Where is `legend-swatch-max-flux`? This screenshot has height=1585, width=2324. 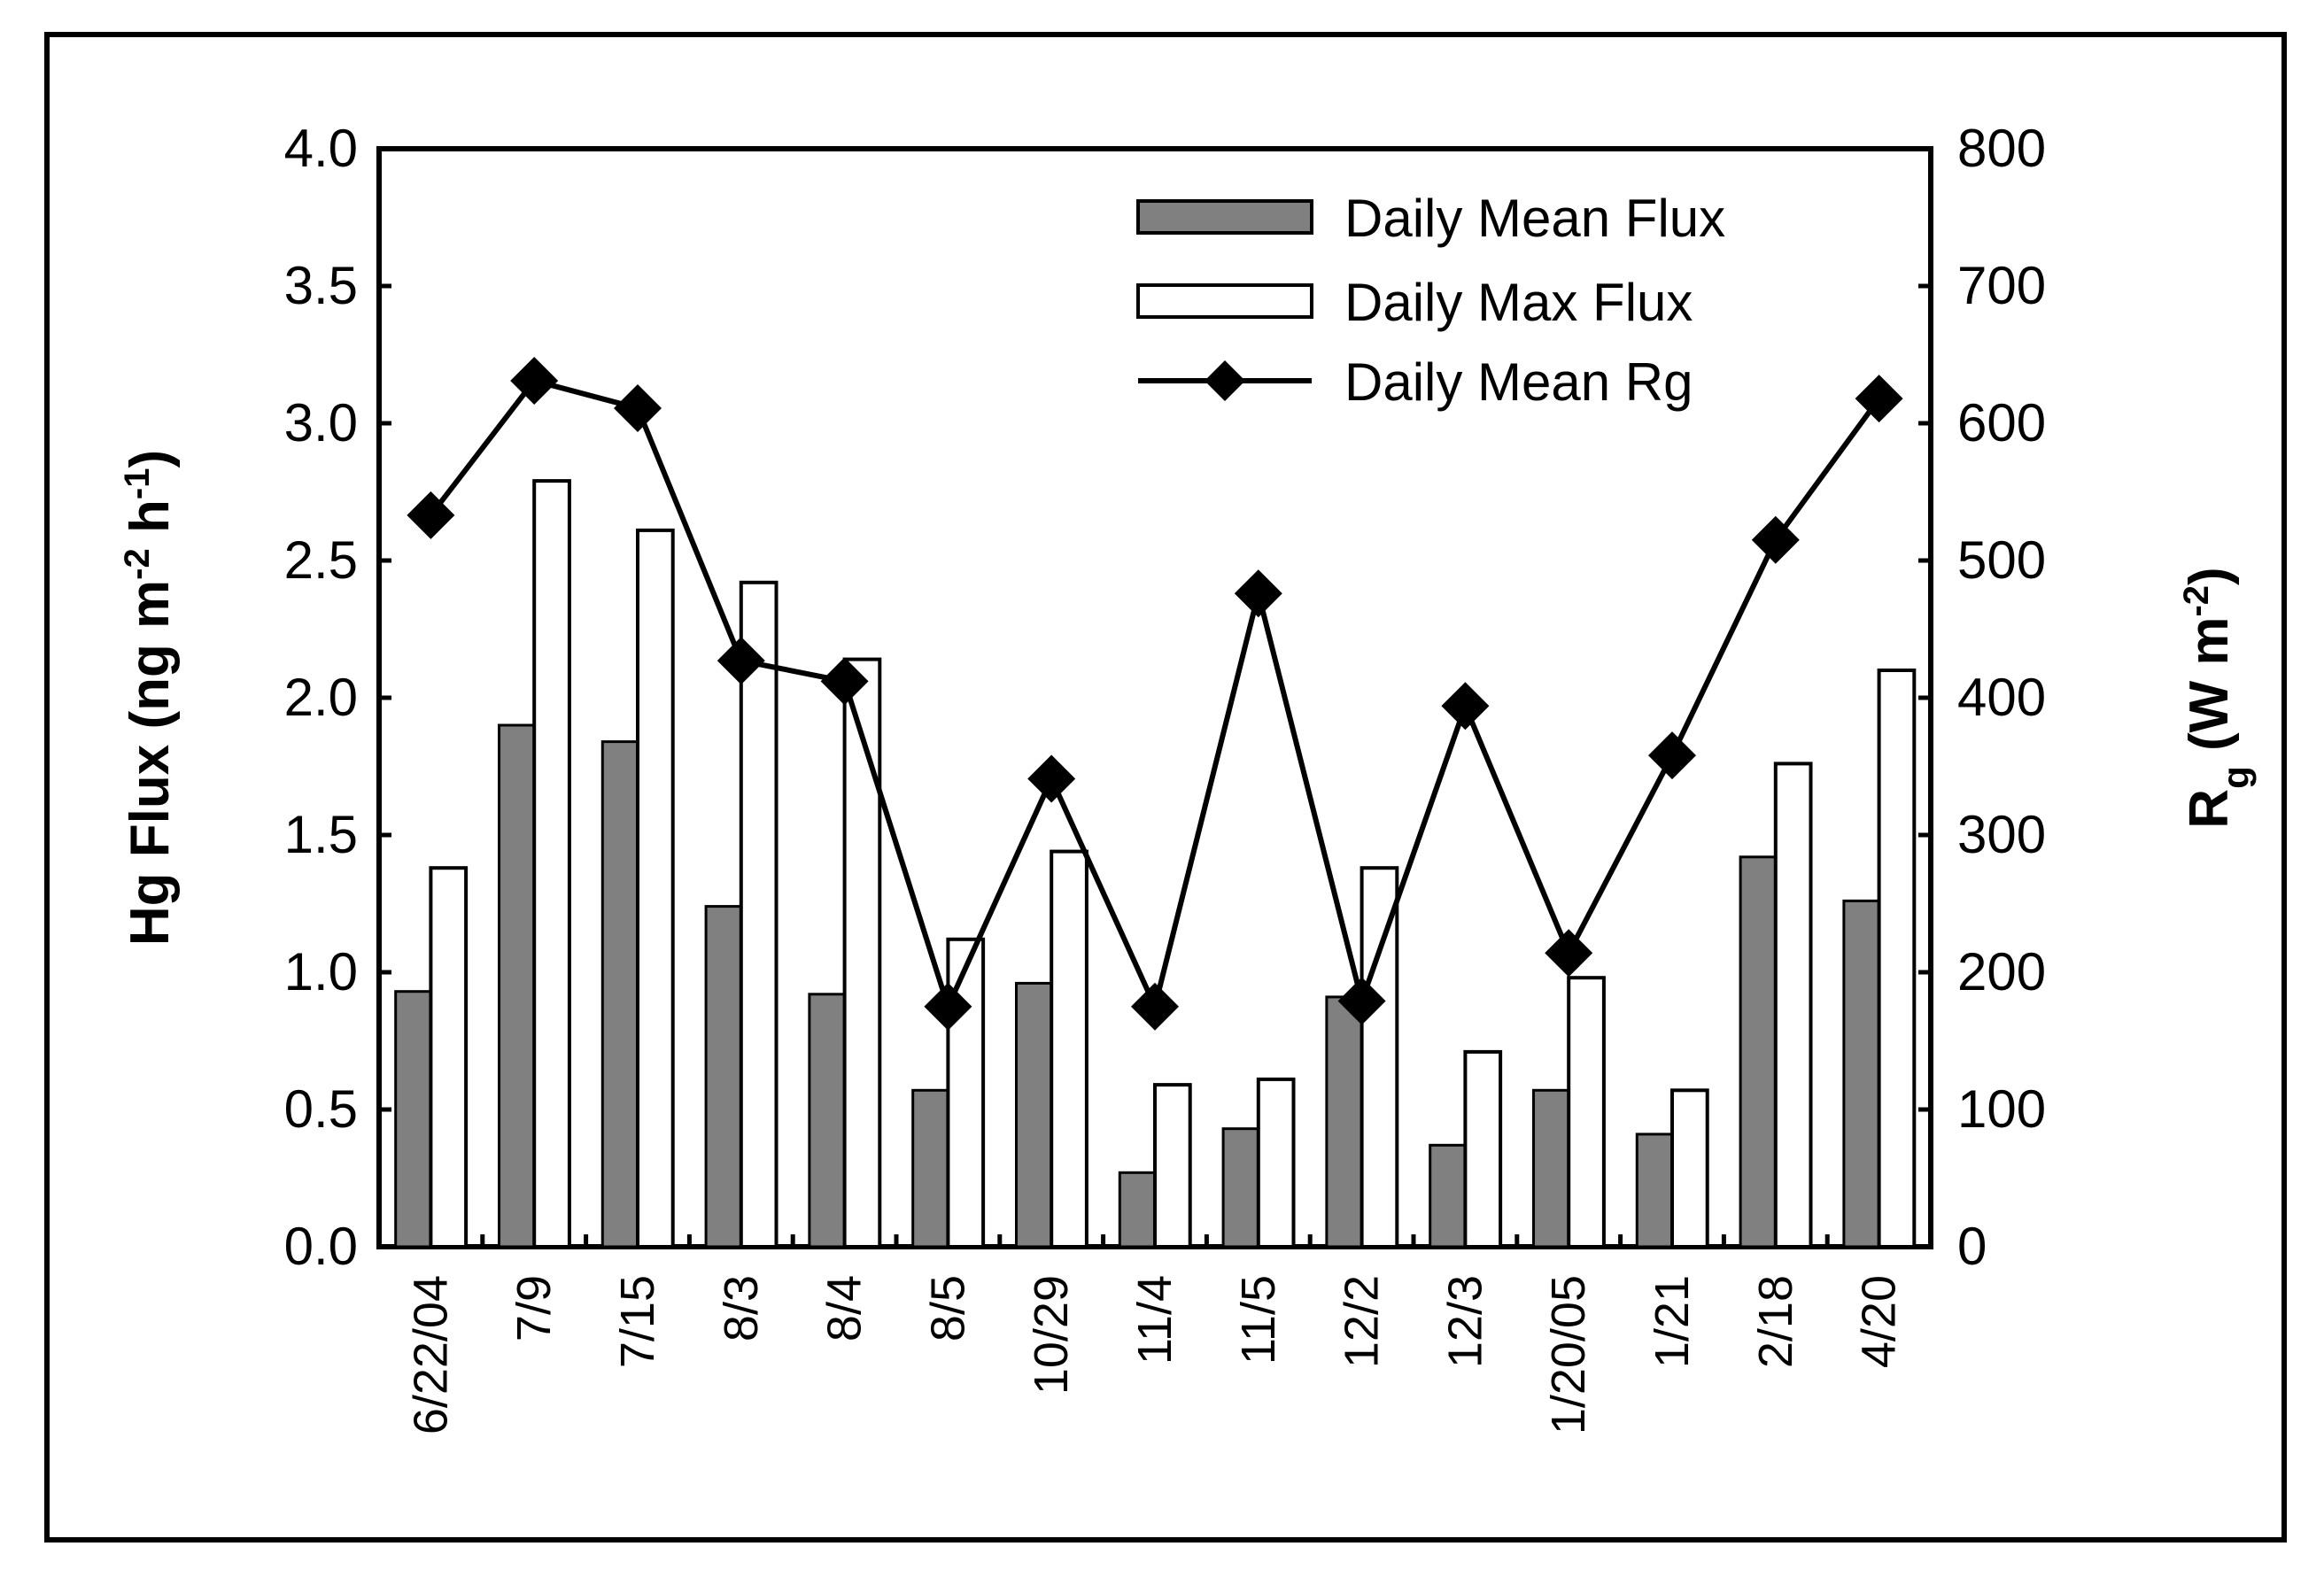 legend-swatch-max-flux is located at coordinates (1224, 301).